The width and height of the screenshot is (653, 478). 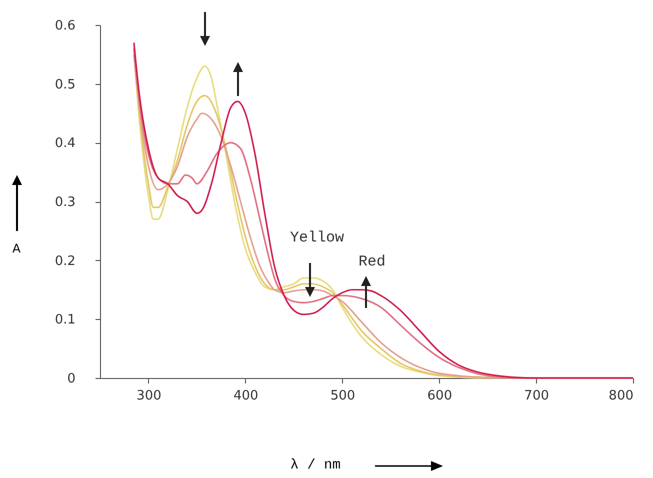 What do you see at coordinates (439, 396) in the screenshot?
I see `x-tick-label: 600` at bounding box center [439, 396].